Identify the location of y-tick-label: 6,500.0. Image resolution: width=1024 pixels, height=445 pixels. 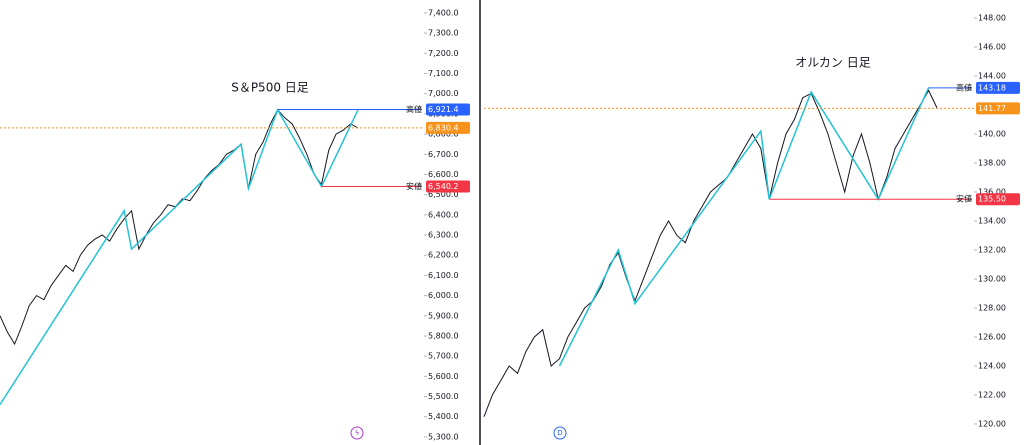
(443, 194).